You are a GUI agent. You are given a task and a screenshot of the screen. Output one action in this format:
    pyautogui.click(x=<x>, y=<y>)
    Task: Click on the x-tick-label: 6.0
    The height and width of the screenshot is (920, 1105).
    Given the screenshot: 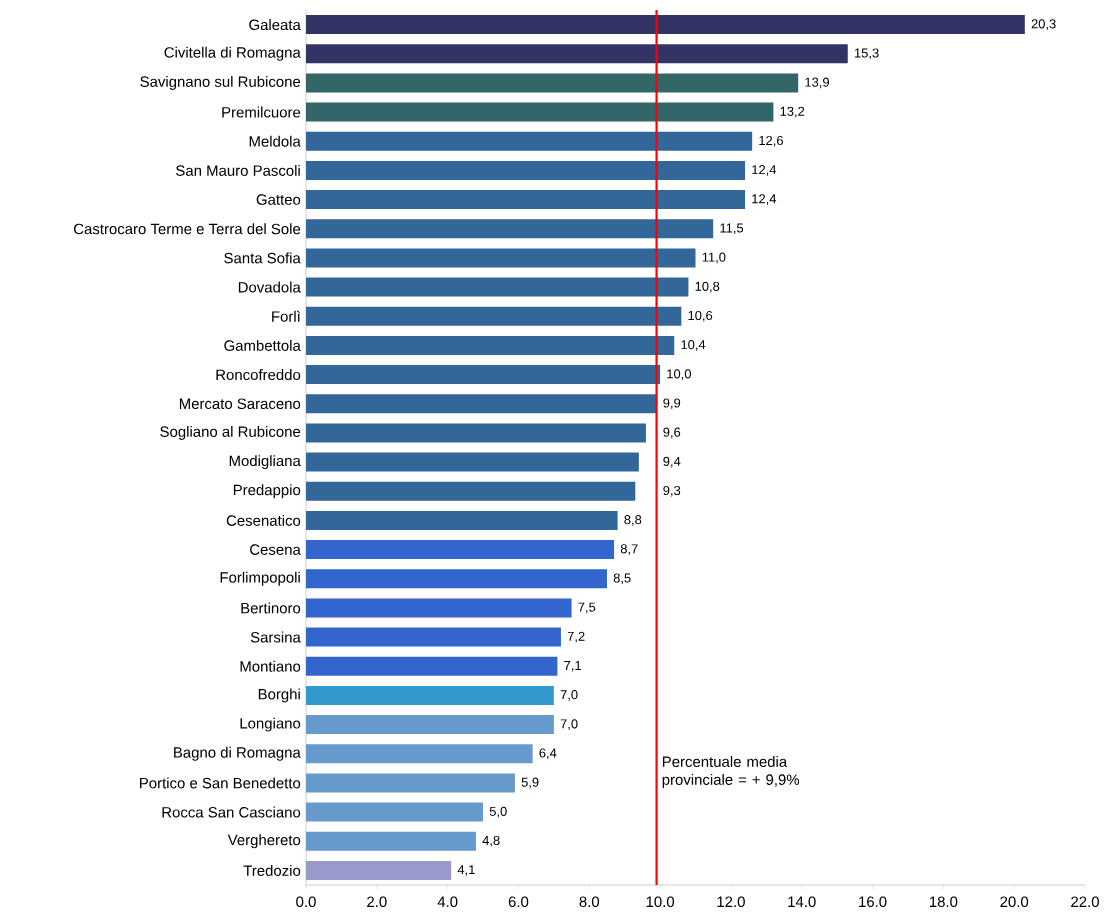 What is the action you would take?
    pyautogui.click(x=518, y=902)
    